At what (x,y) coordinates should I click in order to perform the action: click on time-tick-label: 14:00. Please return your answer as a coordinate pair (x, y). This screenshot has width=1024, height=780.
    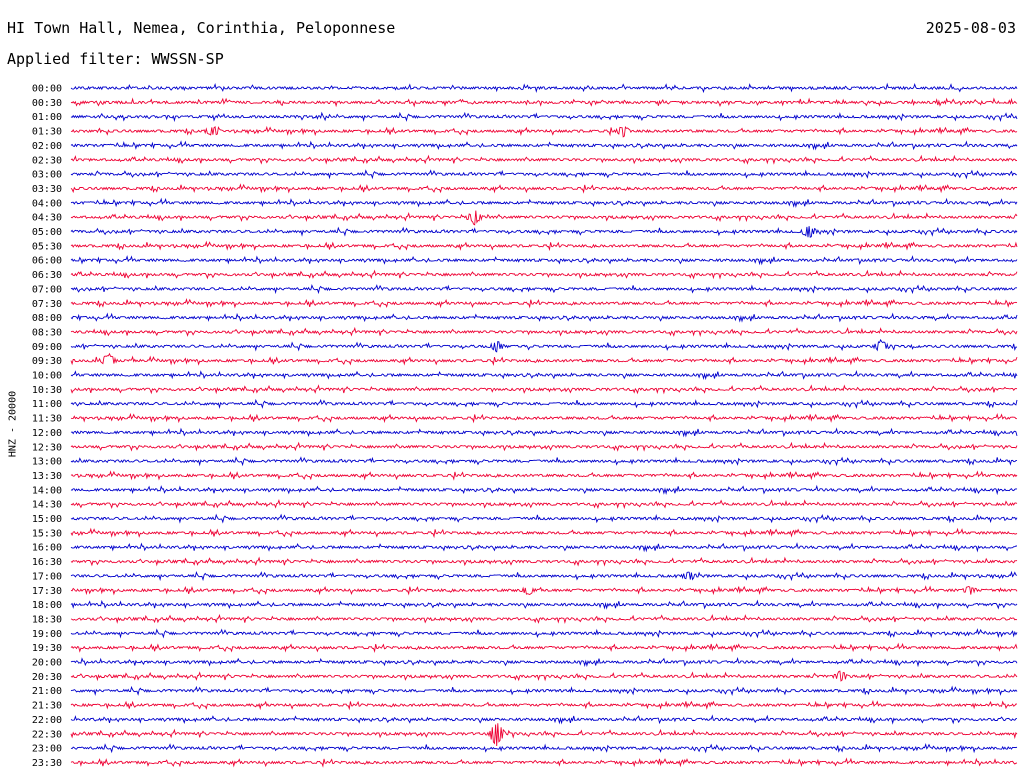
    Looking at the image, I should click on (47, 490).